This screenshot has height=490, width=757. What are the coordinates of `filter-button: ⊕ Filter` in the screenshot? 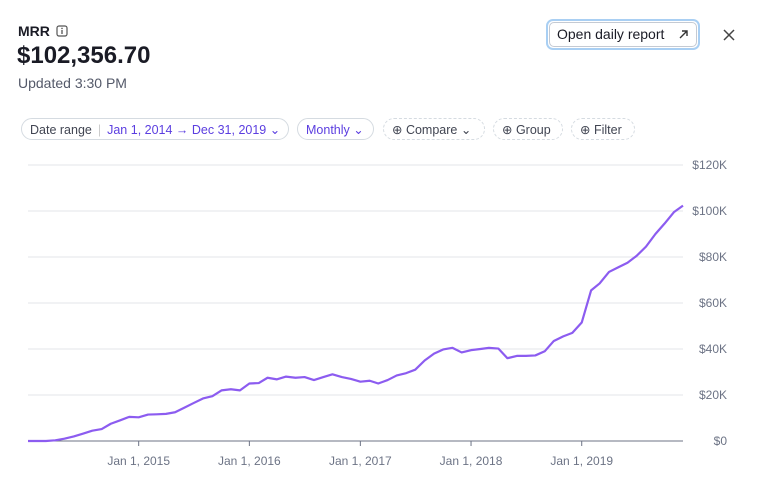 It's located at (603, 129).